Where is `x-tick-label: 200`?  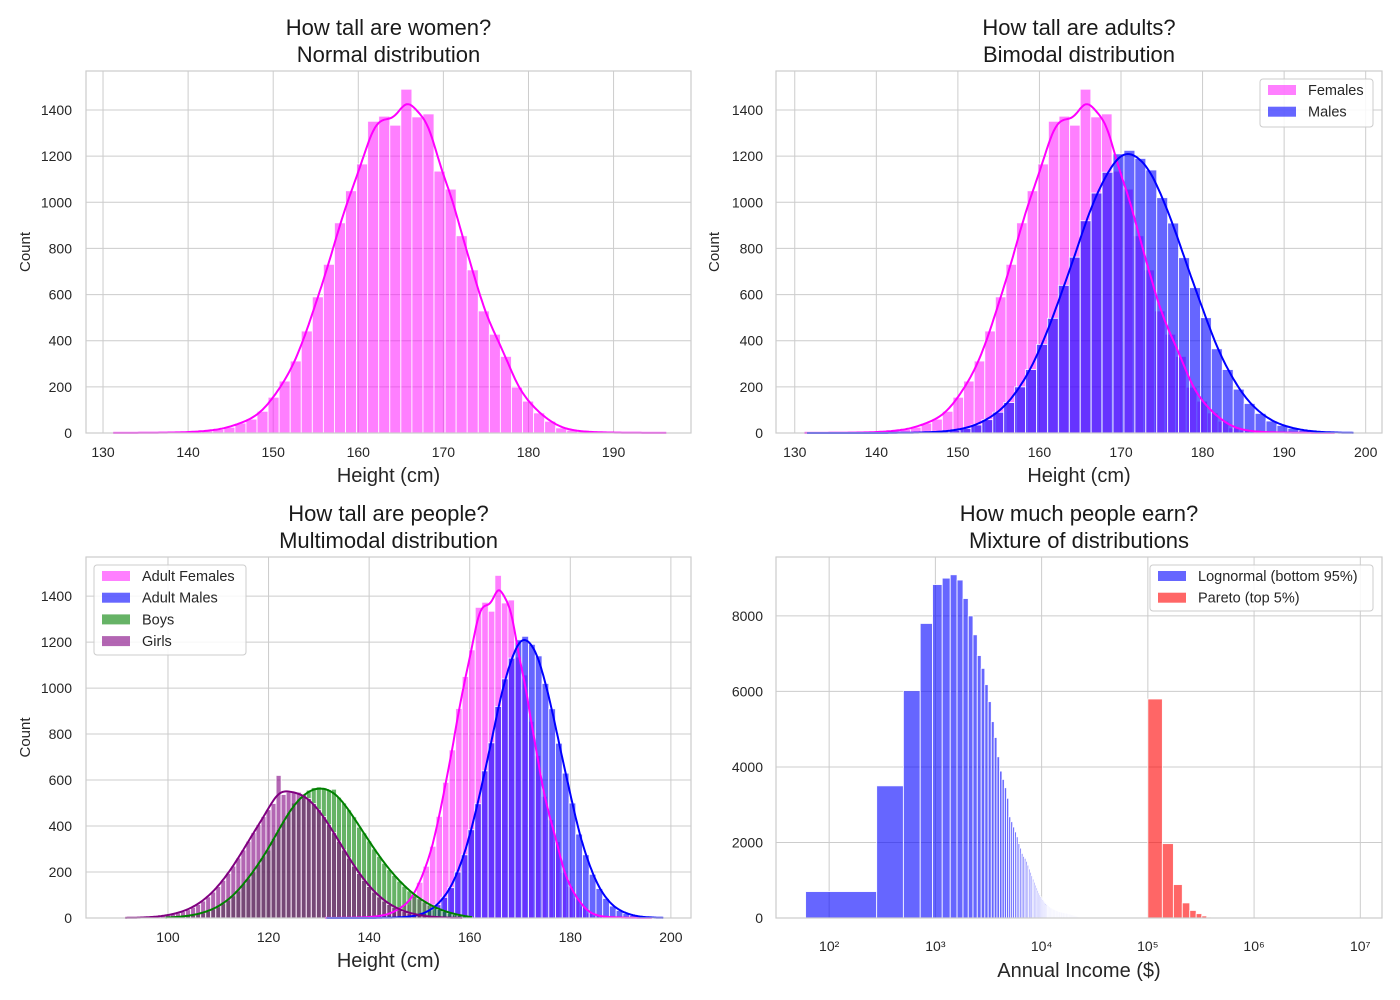
x-tick-label: 200 is located at coordinates (1366, 452).